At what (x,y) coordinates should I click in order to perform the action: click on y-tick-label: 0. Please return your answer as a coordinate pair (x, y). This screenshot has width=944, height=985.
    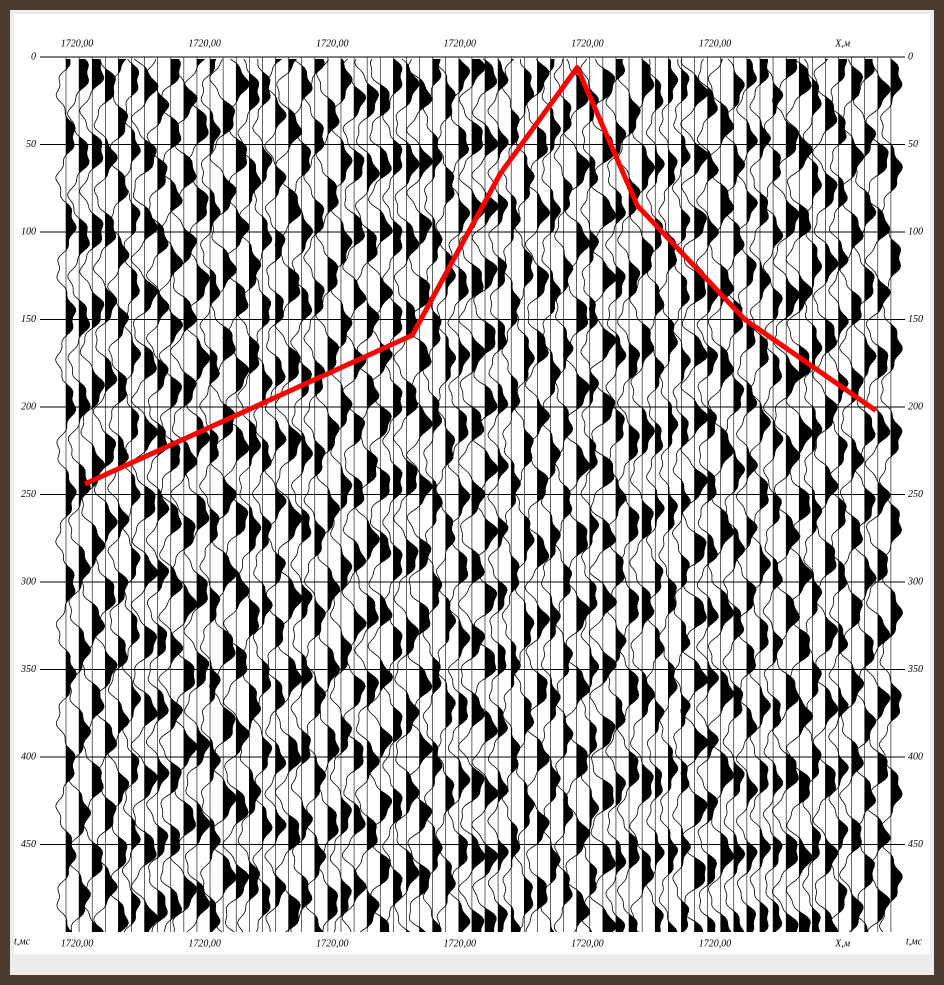
    Looking at the image, I should click on (33, 56).